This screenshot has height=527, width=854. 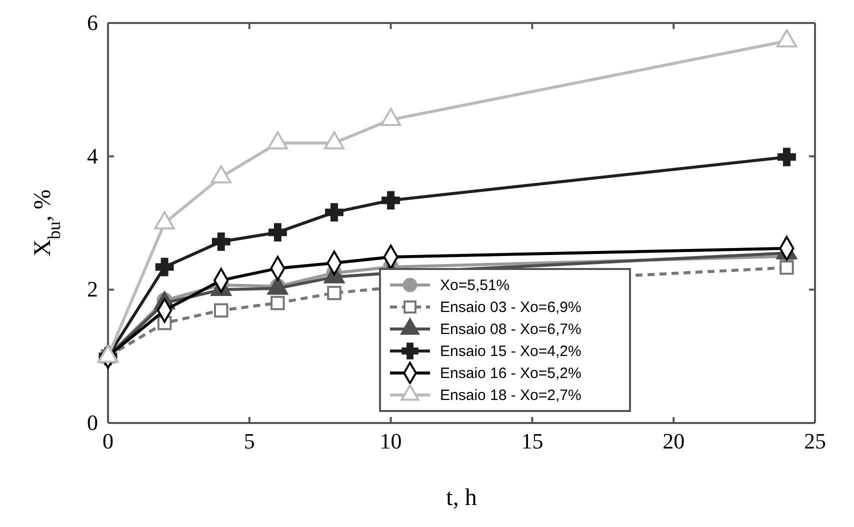 What do you see at coordinates (391, 441) in the screenshot?
I see `x-tick-label: 10` at bounding box center [391, 441].